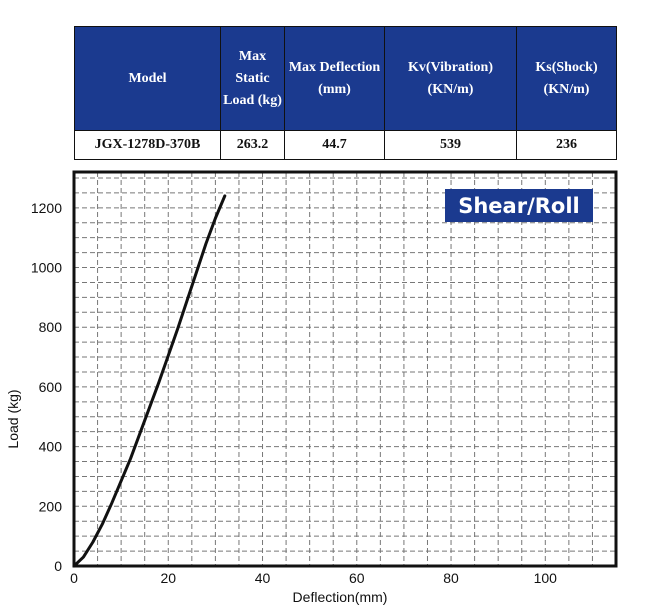 This screenshot has width=650, height=612. I want to click on cell-model: JGX-1278D-370B, so click(147, 145).